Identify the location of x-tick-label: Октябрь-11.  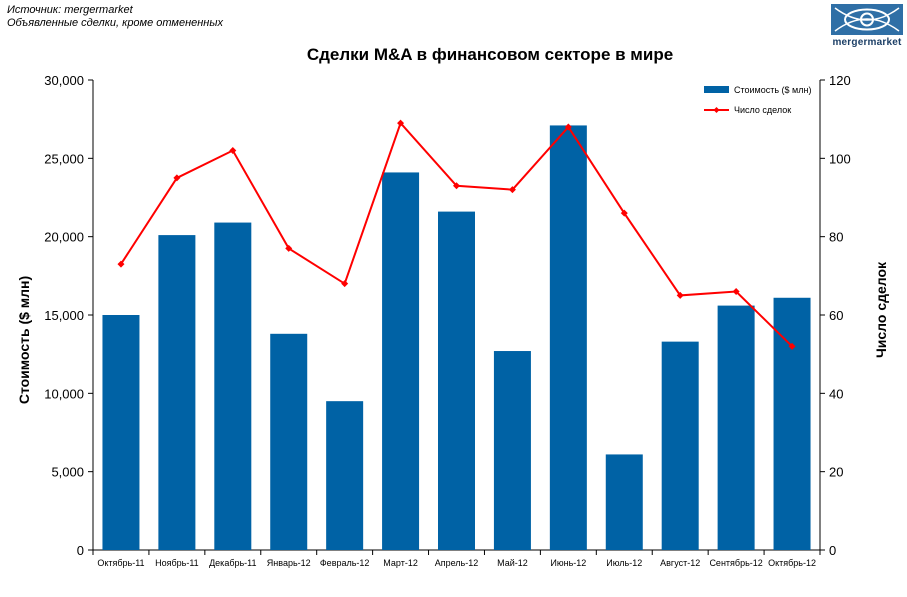
(120, 563).